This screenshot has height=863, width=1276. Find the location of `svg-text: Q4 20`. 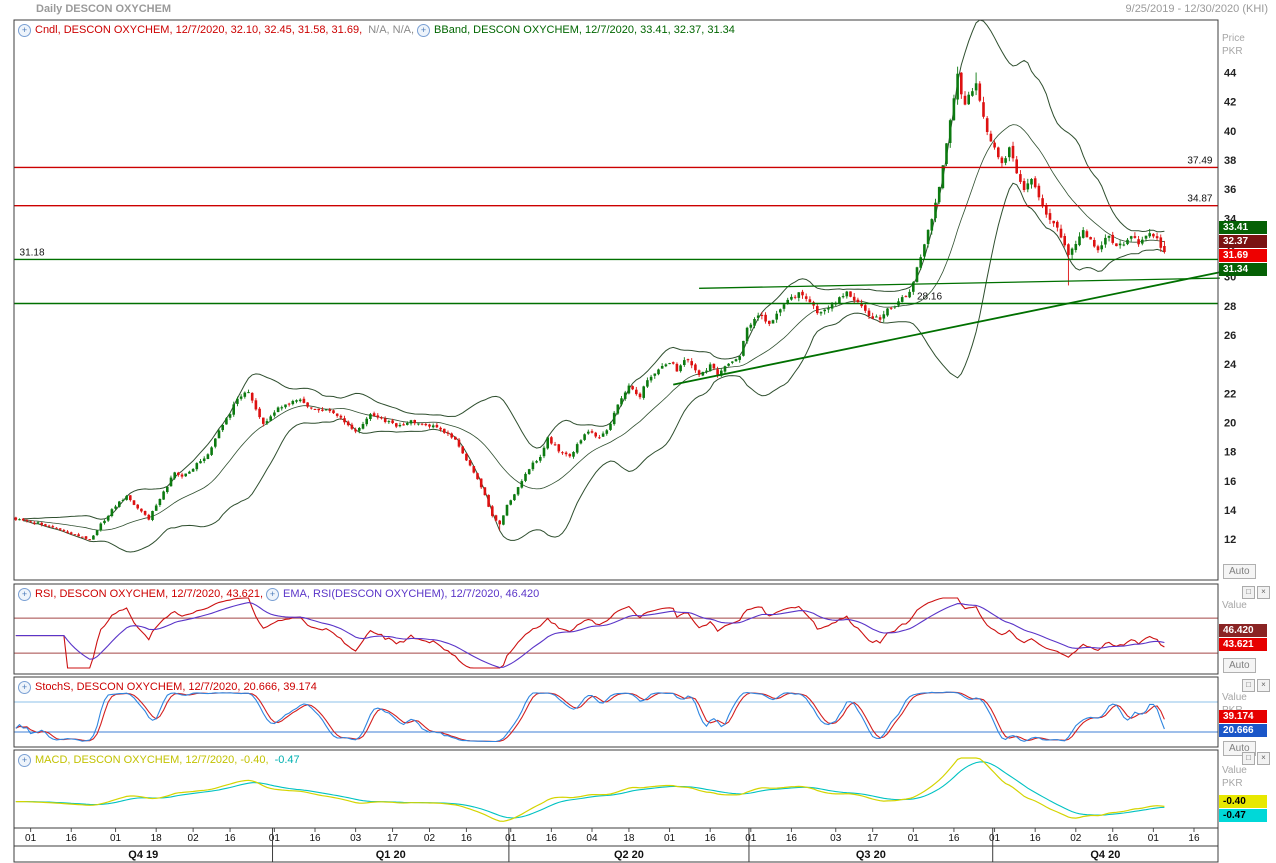

svg-text: Q4 20 is located at coordinates (1105, 855).